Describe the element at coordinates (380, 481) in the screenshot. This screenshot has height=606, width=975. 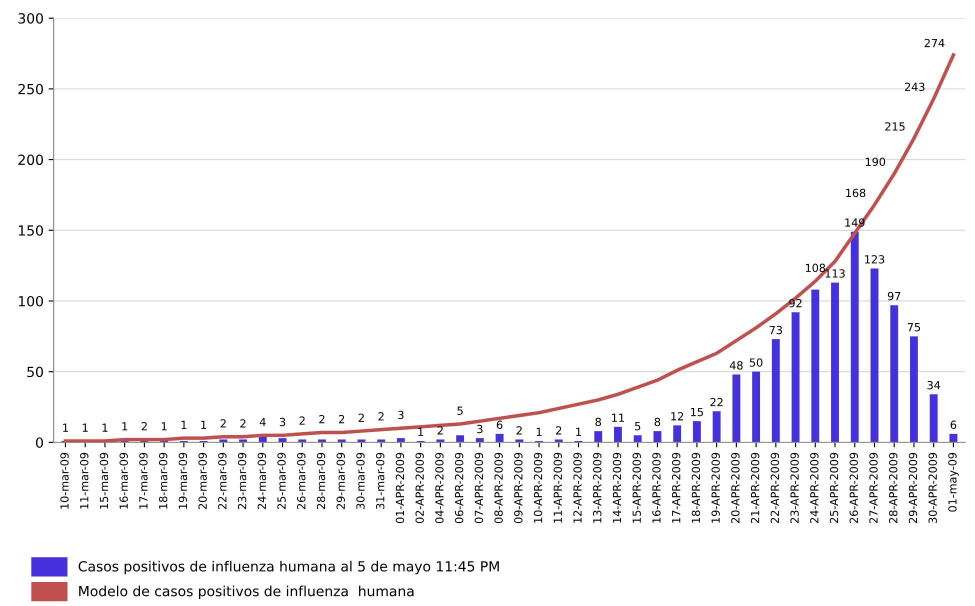
I see `x-tick-label: 31-mar-09` at that location.